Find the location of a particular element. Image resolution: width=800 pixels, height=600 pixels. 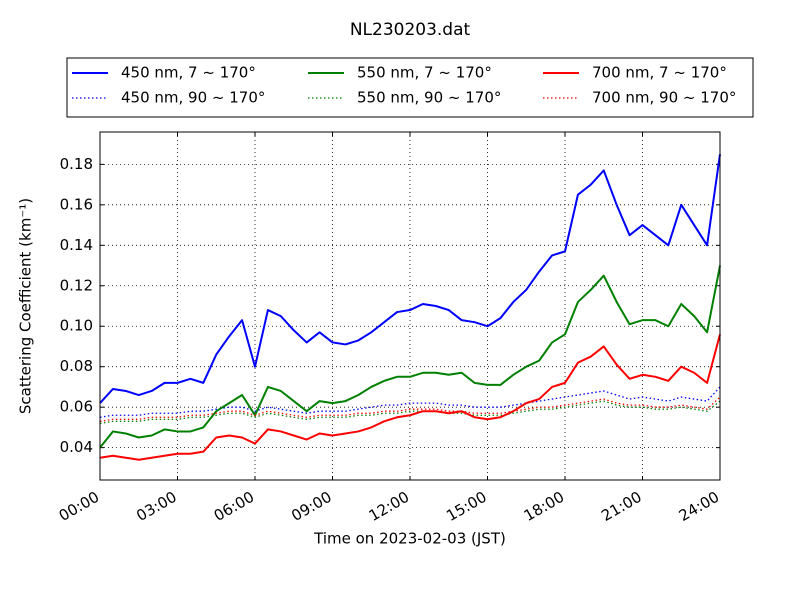

y-tick-label: 0.10 is located at coordinates (76, 326).